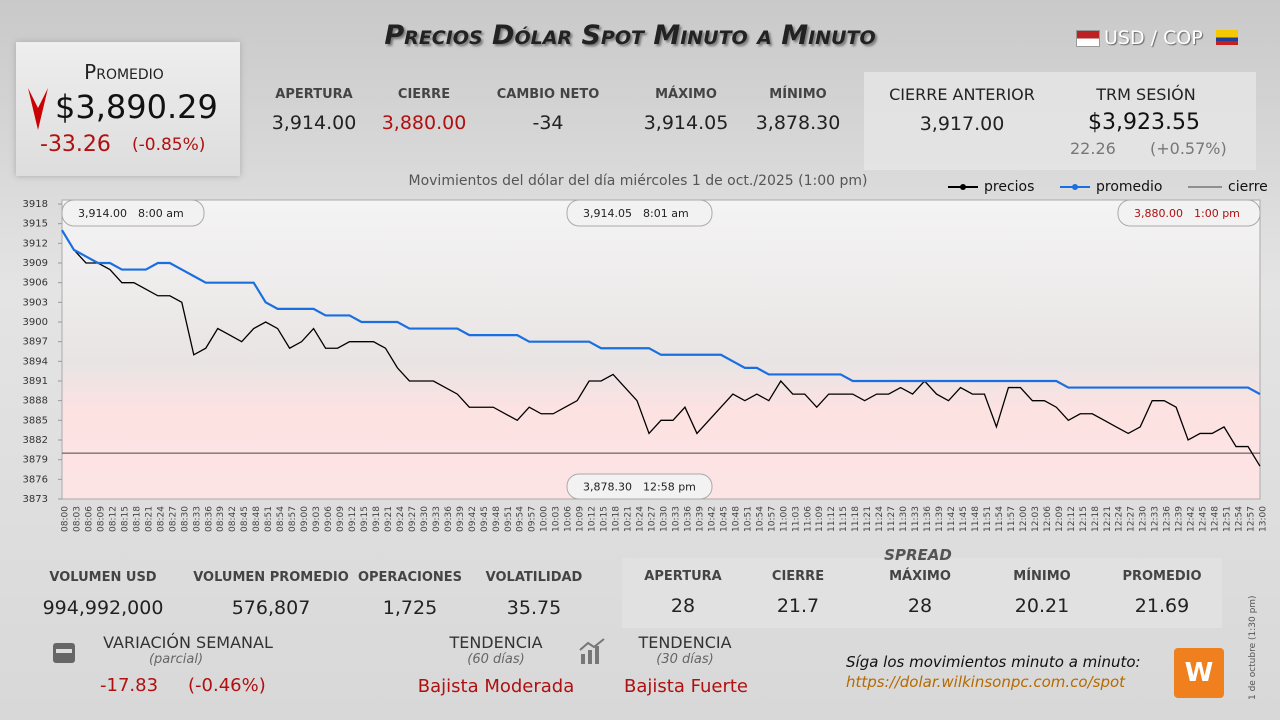 Image resolution: width=1280 pixels, height=720 pixels. I want to click on x-tick-label: 09:51, so click(509, 519).